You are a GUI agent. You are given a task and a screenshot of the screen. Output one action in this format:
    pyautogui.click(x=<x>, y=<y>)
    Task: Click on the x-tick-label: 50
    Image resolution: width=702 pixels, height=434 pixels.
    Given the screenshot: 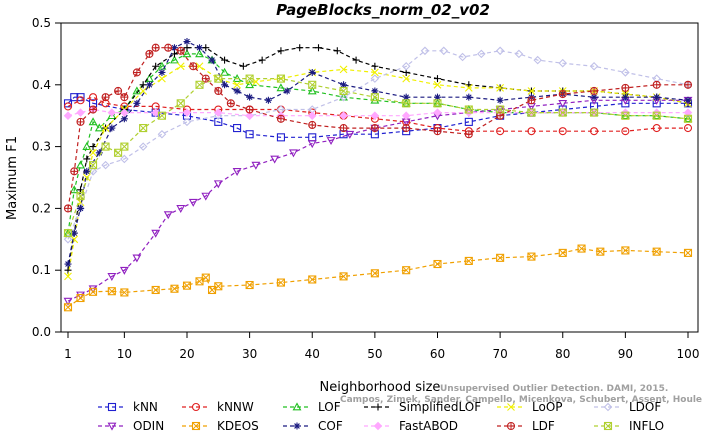 What is the action you would take?
    pyautogui.click(x=374, y=354)
    